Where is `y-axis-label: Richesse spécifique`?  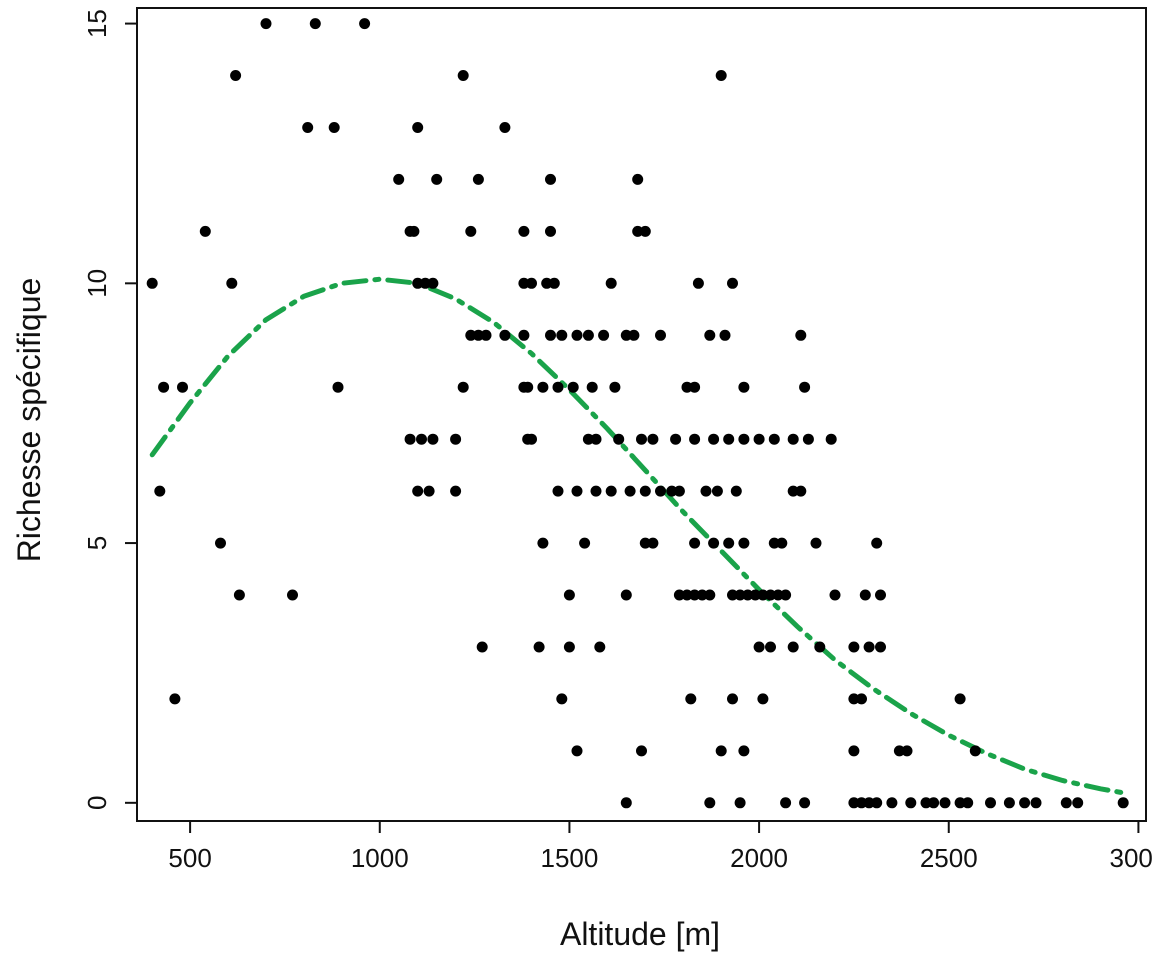
y-axis-label: Richesse spécifique is located at coordinates (29, 420).